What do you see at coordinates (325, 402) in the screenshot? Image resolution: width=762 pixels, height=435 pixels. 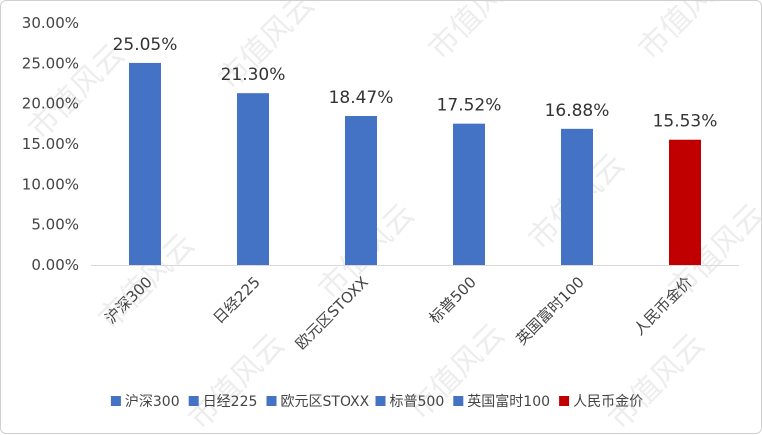 I see `legend-label: 欧元区STOXX` at bounding box center [325, 402].